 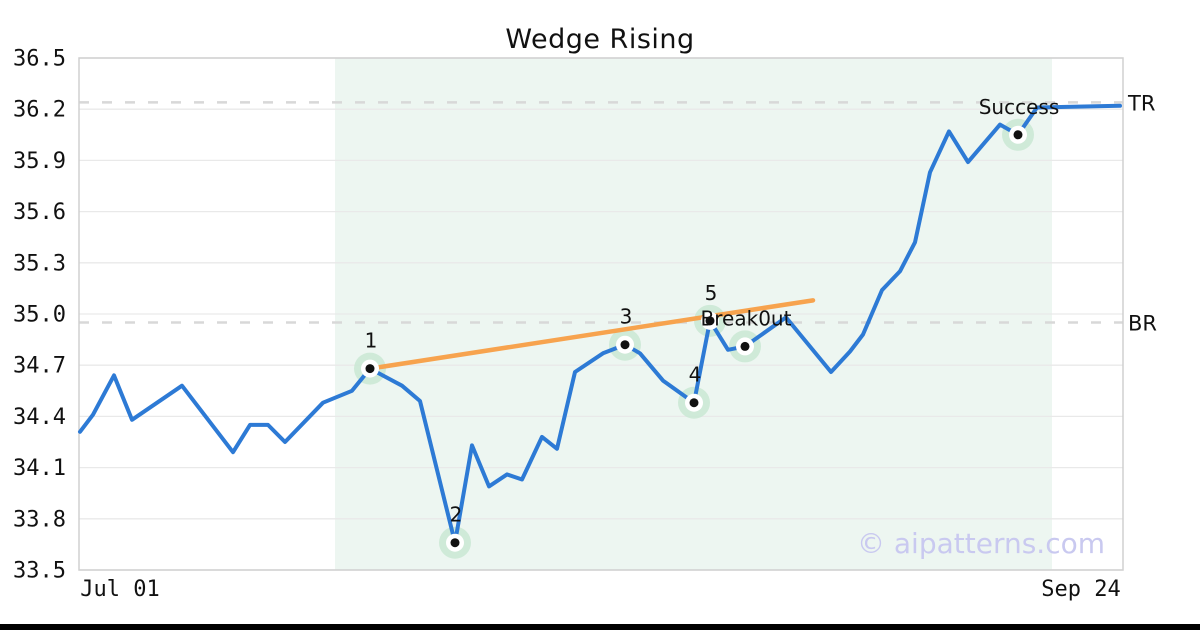 What do you see at coordinates (39, 366) in the screenshot?
I see `y-tick-label: 34.7` at bounding box center [39, 366].